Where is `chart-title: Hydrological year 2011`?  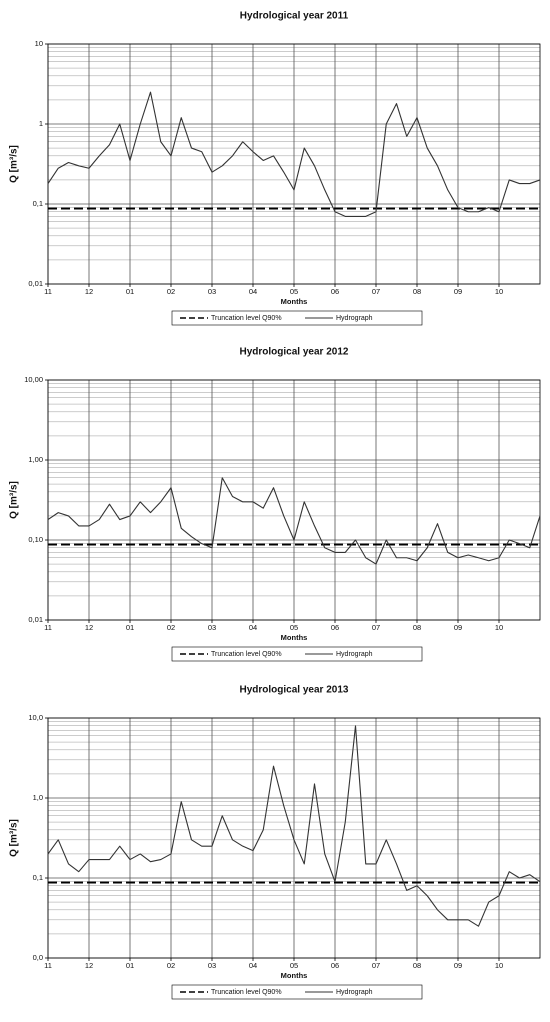
chart-title: Hydrological year 2011 is located at coordinates (294, 16).